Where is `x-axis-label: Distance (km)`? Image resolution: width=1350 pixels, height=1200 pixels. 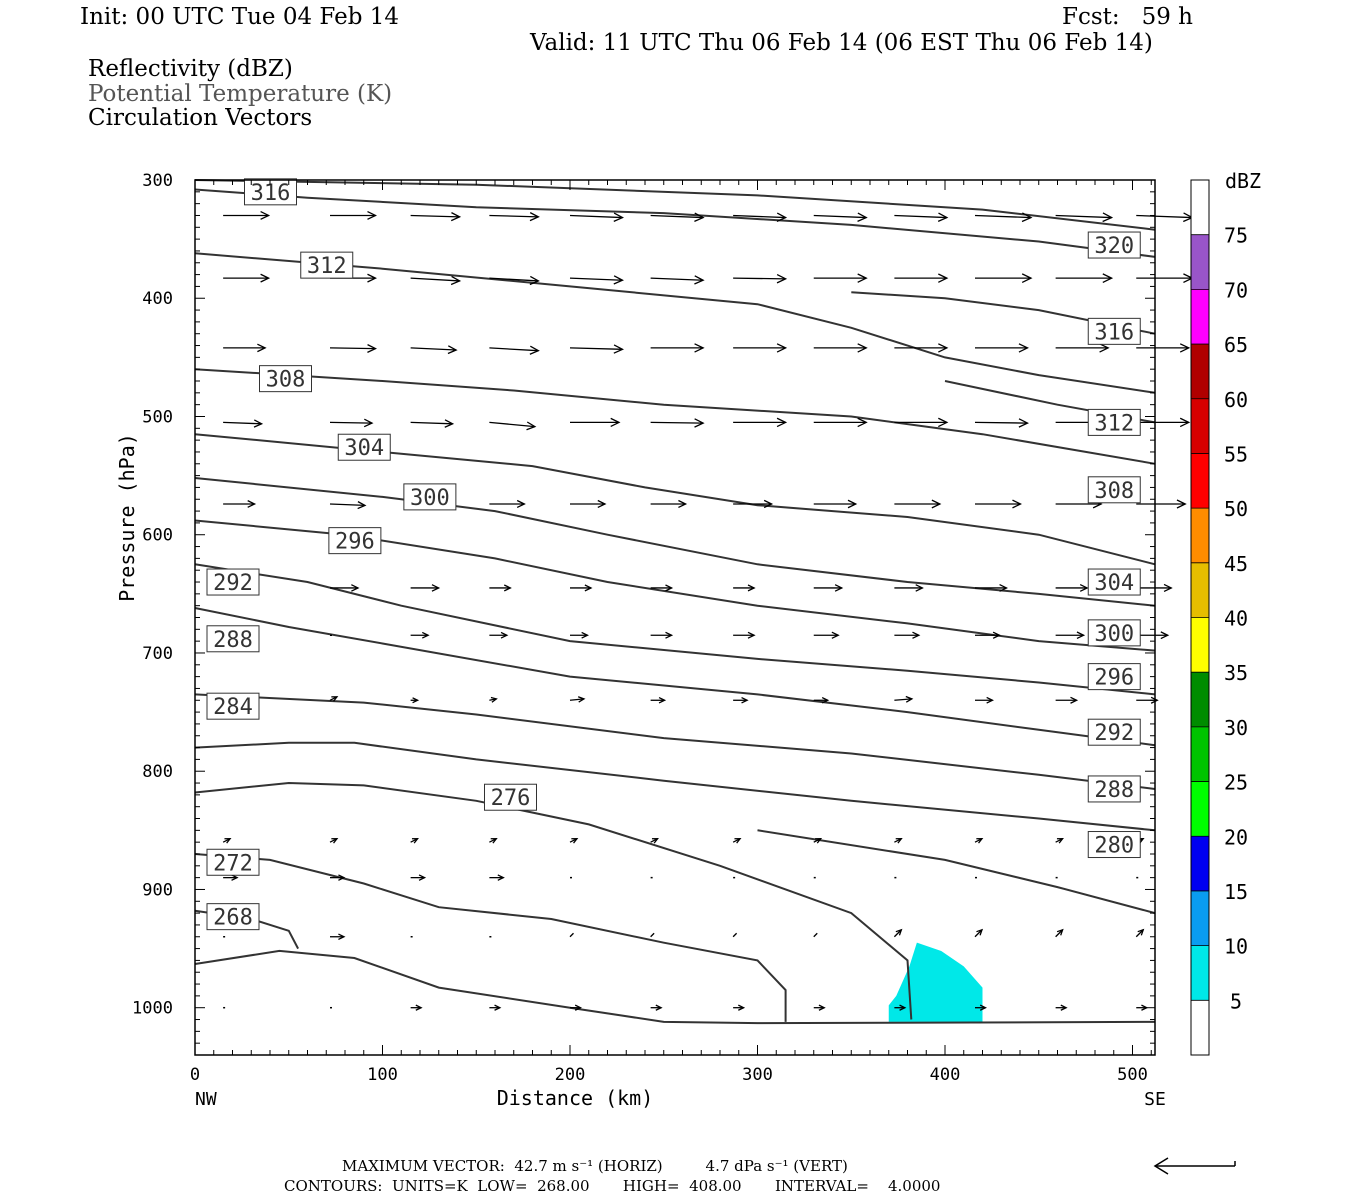 x-axis-label: Distance (km) is located at coordinates (575, 1098).